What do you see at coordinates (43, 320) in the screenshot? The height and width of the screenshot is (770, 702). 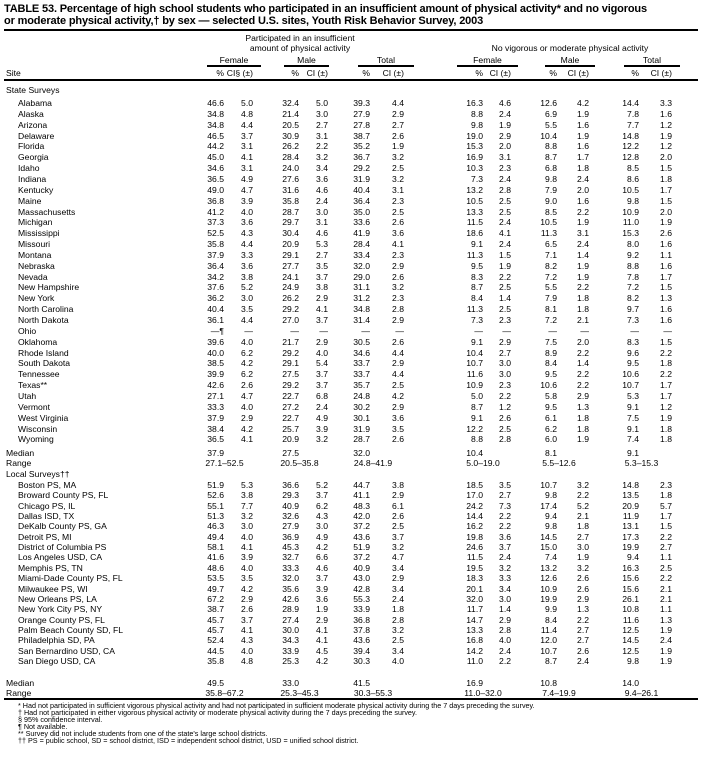 I see `row-site-name: North Dakota` at bounding box center [43, 320].